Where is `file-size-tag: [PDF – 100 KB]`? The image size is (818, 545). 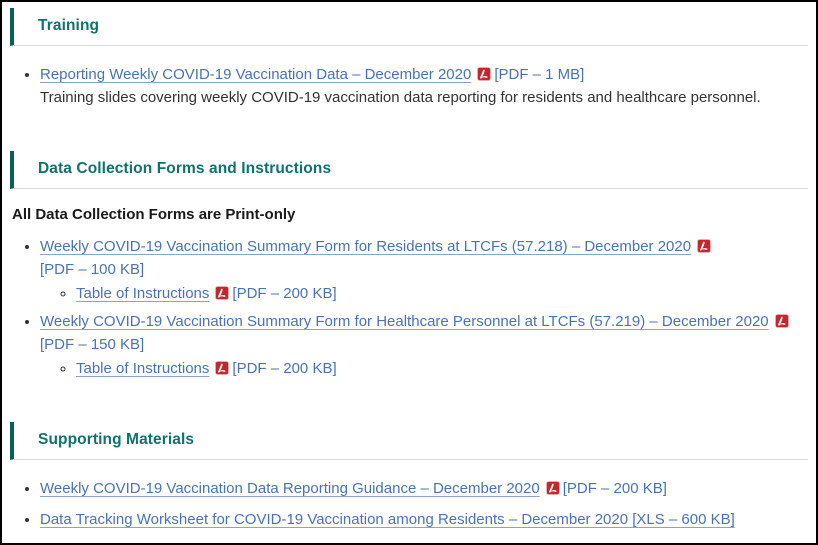
file-size-tag: [PDF – 100 KB] is located at coordinates (92, 269).